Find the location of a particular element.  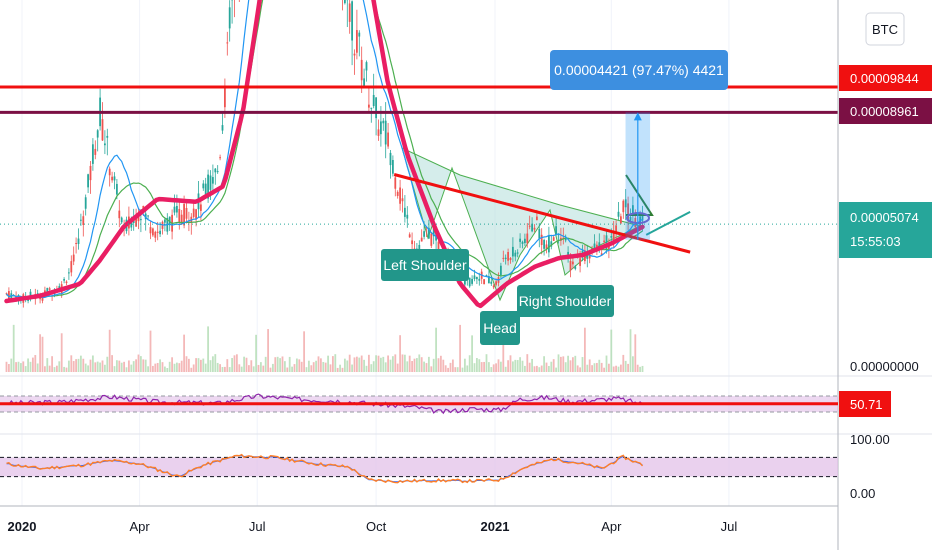

price-tag-current: 0.00005074 15:55:03 is located at coordinates (885, 230).